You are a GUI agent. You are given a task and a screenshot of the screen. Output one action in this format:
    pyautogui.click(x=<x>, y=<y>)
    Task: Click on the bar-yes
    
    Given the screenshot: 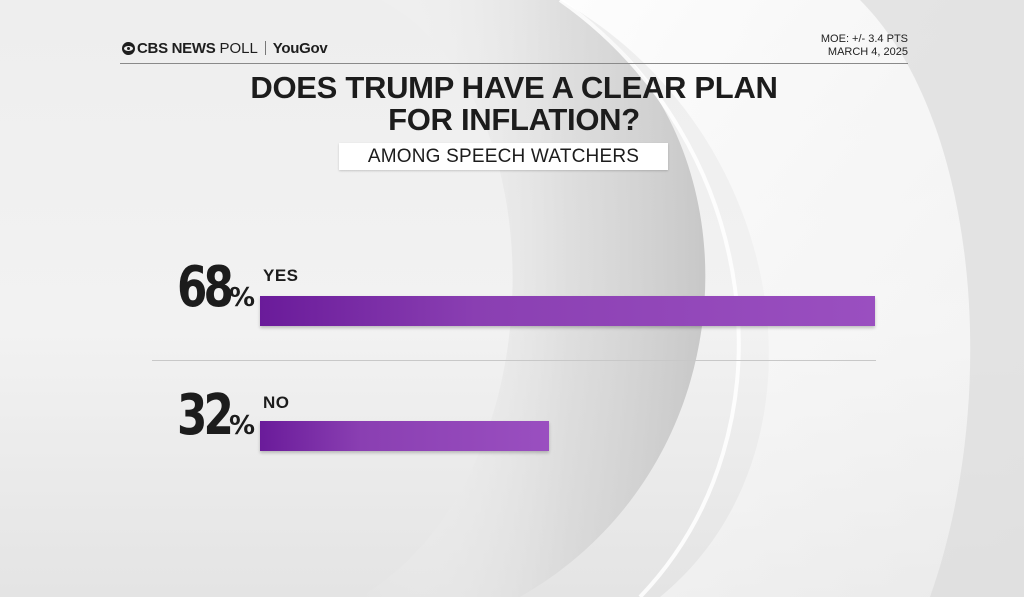 What is the action you would take?
    pyautogui.click(x=567, y=311)
    